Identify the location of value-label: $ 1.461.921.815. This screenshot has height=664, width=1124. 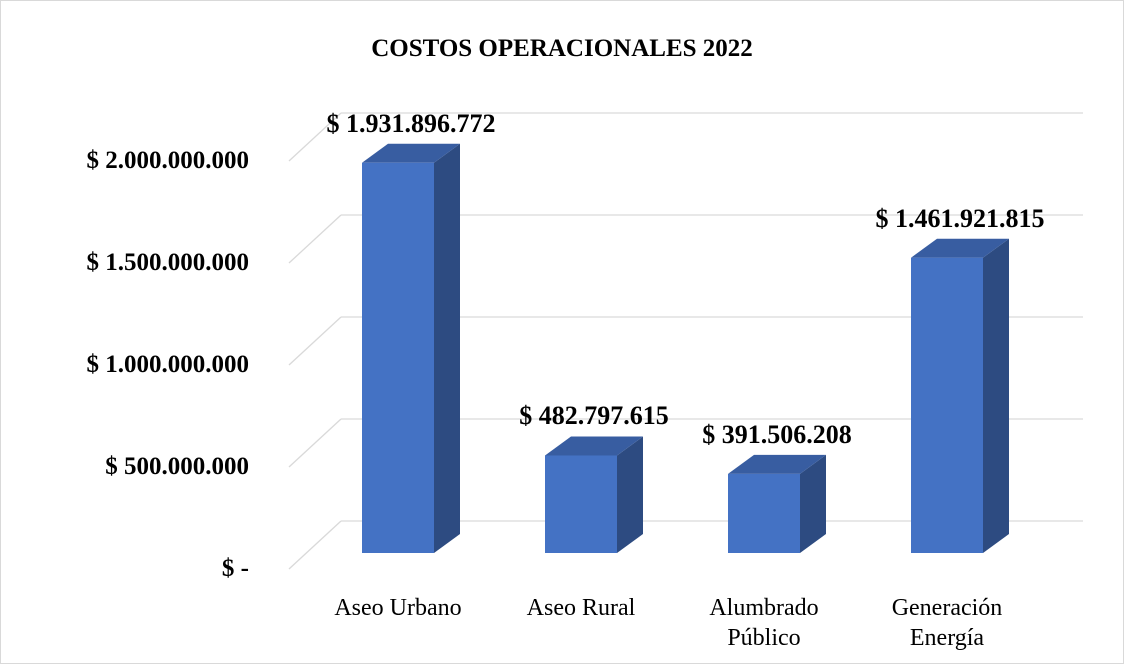
(960, 218).